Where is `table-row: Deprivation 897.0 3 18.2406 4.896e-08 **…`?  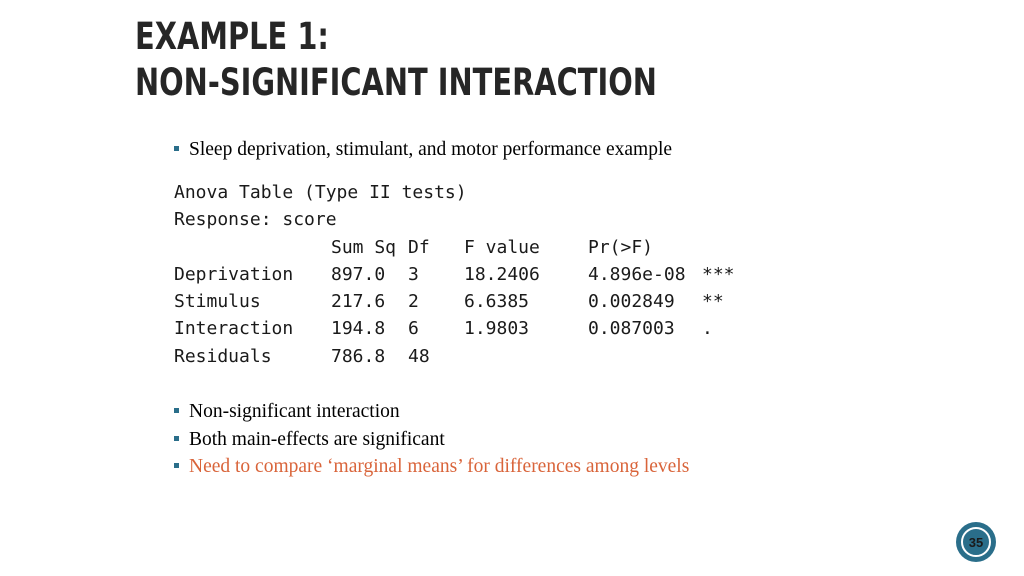 table-row: Deprivation 897.0 3 18.2406 4.896e-08 **… is located at coordinates (454, 274).